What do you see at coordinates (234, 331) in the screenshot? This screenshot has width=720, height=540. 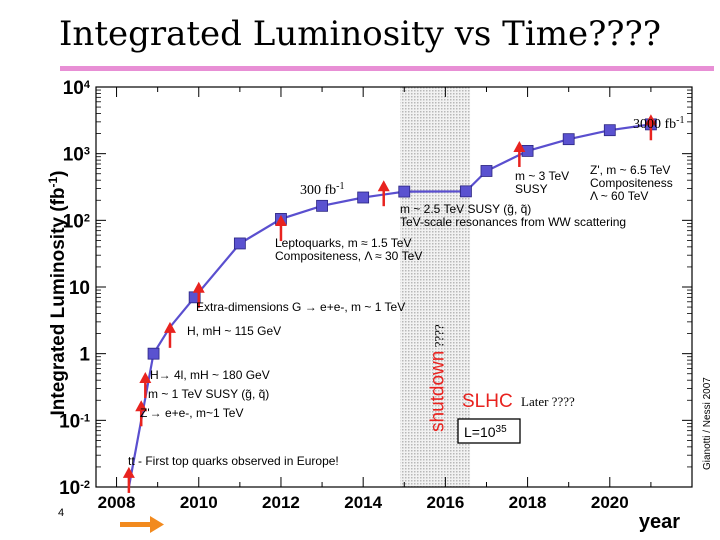 I see `annotation-higgs-115: H, mH ~ 115 GeV` at bounding box center [234, 331].